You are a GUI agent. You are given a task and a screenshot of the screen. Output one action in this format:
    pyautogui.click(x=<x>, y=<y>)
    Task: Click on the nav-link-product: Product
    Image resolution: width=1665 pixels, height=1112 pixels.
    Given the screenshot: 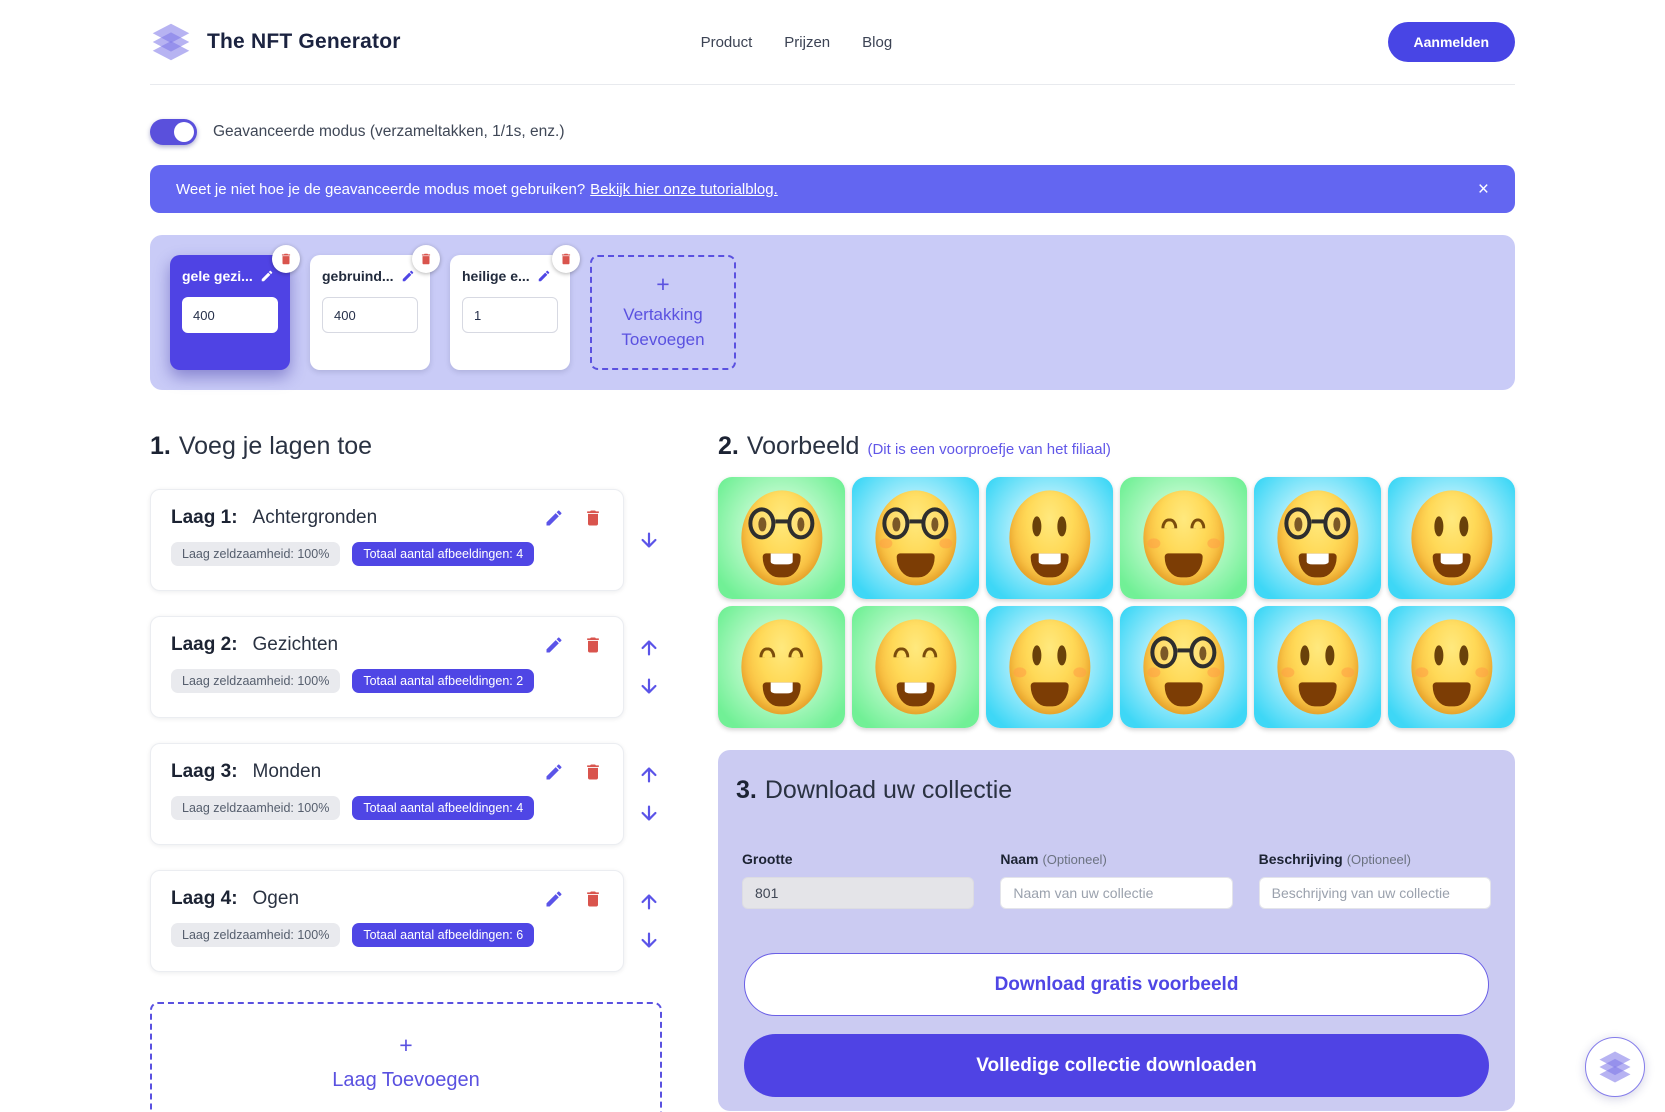 What is the action you would take?
    pyautogui.click(x=726, y=42)
    